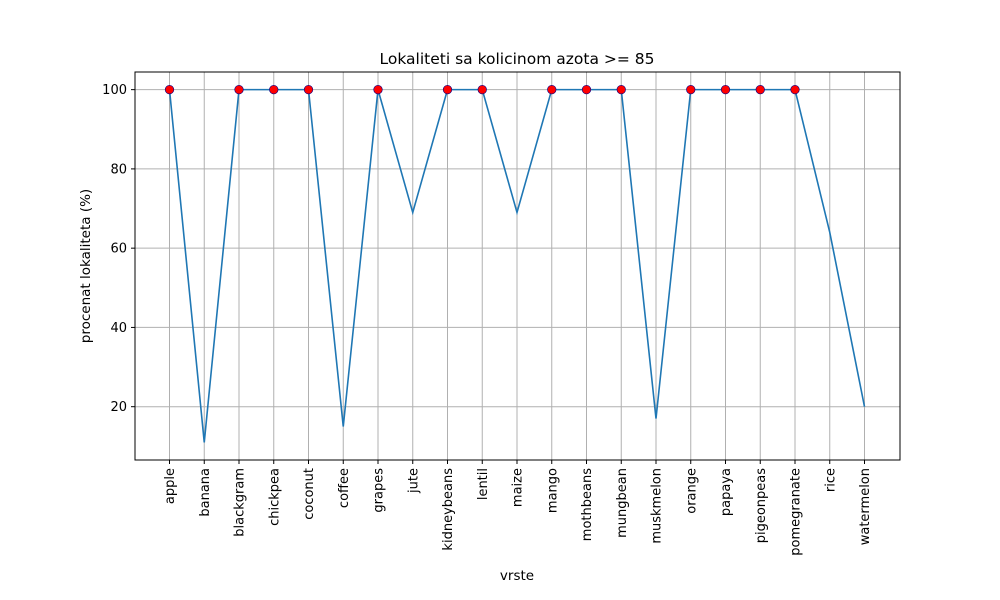 The width and height of the screenshot is (1000, 600). I want to click on x-tick-label: mungbean, so click(622, 503).